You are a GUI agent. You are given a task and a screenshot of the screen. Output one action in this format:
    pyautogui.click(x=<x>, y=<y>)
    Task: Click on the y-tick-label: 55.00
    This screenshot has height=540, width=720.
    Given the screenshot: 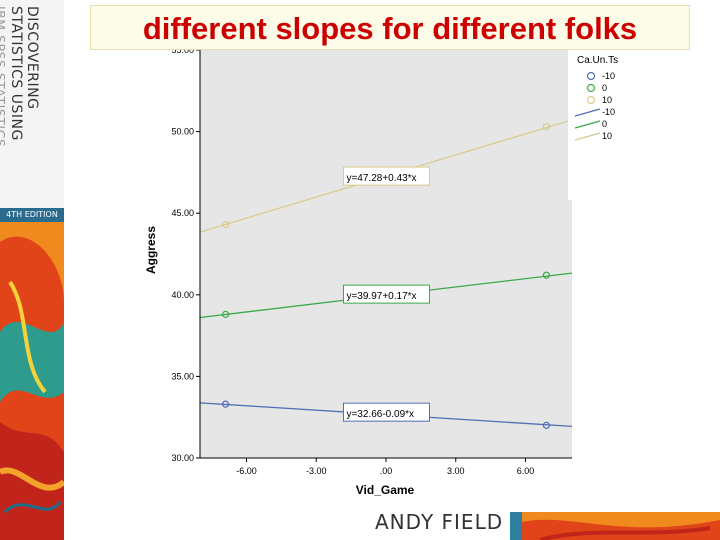 What is the action you would take?
    pyautogui.click(x=182, y=52)
    